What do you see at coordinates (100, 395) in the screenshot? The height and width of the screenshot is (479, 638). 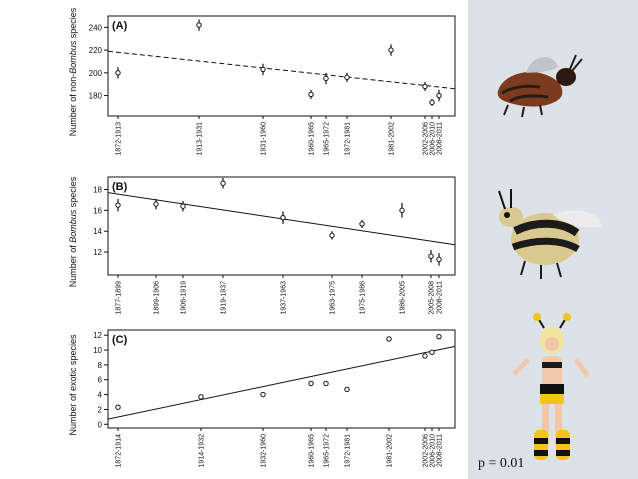 I see `y-tick-label: 4` at bounding box center [100, 395].